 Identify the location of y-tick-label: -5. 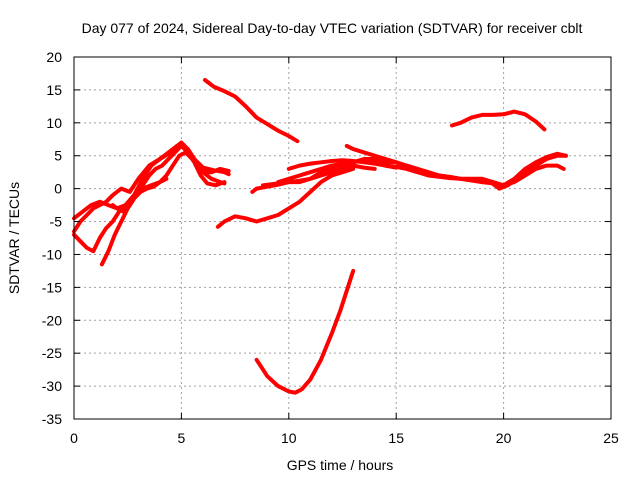
(56, 222).